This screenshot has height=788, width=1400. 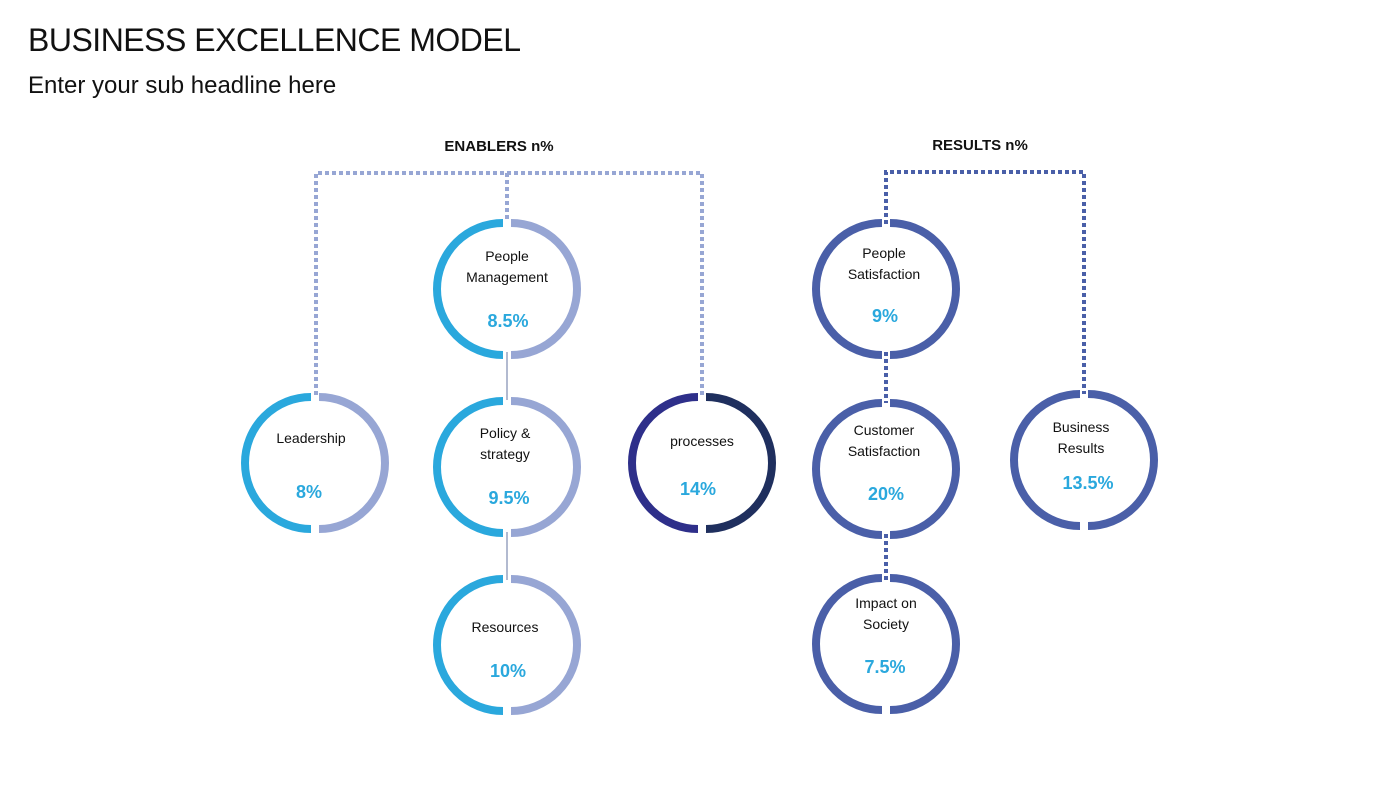 What do you see at coordinates (985, 375) in the screenshot?
I see `results-connector` at bounding box center [985, 375].